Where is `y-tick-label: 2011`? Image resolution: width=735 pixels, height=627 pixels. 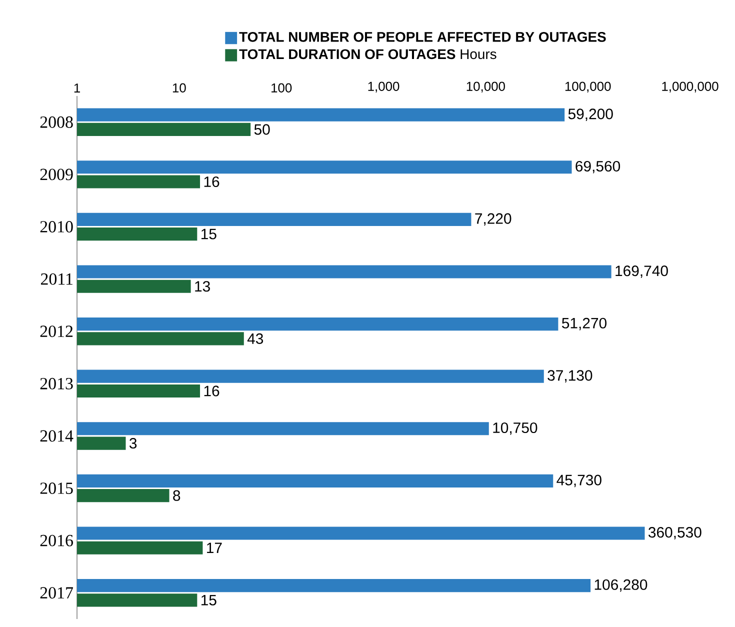
y-tick-label: 2011 is located at coordinates (56, 279).